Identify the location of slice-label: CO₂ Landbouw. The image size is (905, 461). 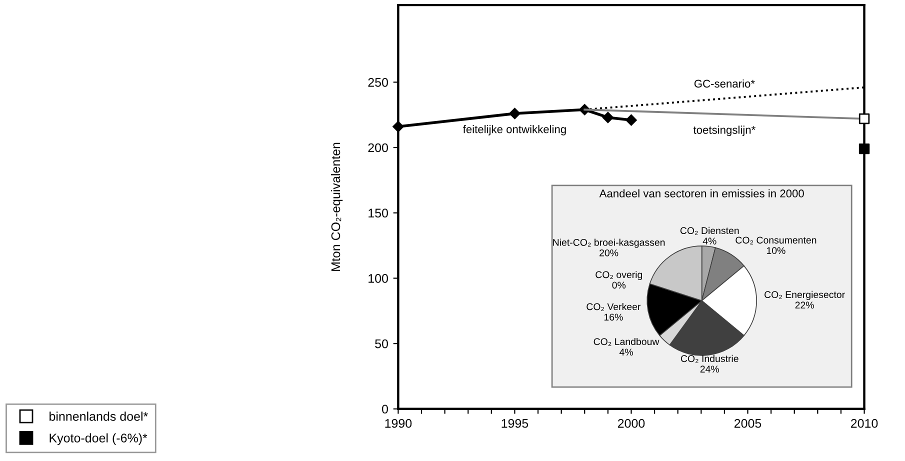
(627, 342).